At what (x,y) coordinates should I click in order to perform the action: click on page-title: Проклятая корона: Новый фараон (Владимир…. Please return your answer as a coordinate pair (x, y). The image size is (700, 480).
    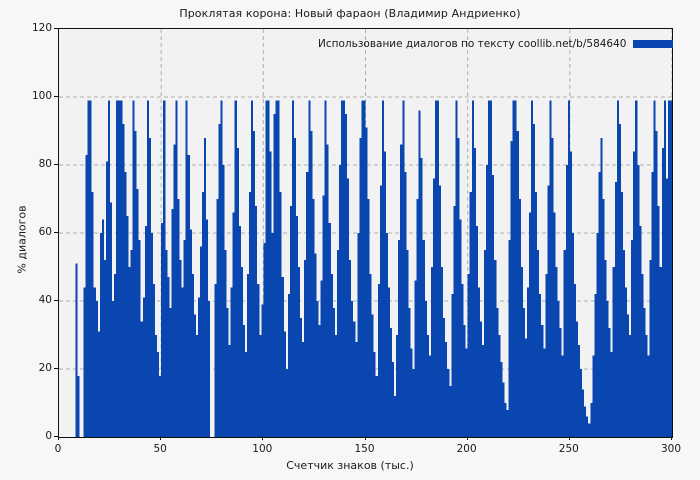
    Looking at the image, I should click on (350, 13).